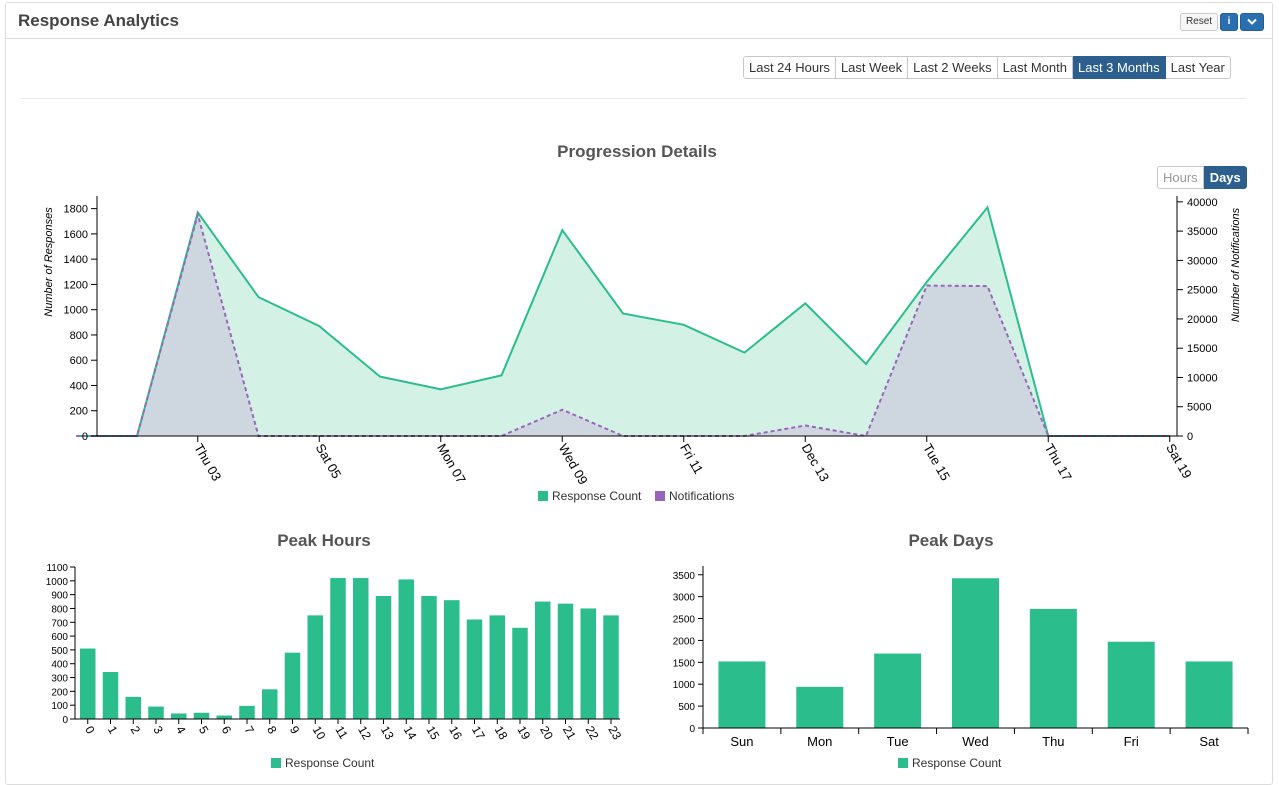 This screenshot has height=785, width=1279. What do you see at coordinates (632, 98) in the screenshot?
I see `divider` at bounding box center [632, 98].